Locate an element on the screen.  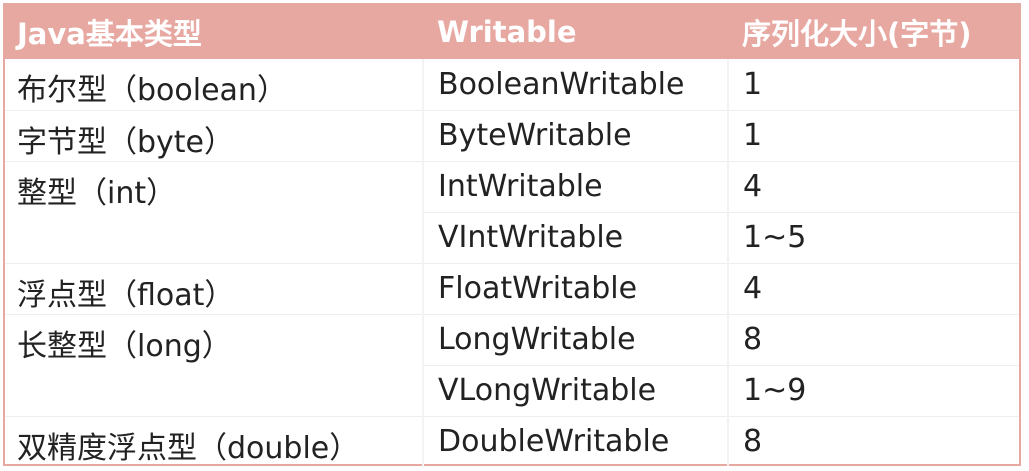
table-row: 浮点型（float） FloatWritable 4 is located at coordinates (512, 289).